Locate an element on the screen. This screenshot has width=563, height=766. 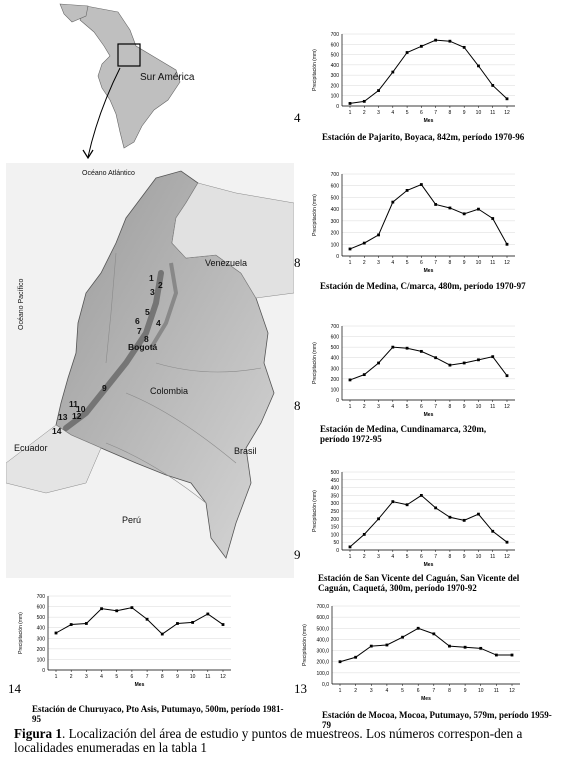
x-axis-label: Mes is located at coordinates (429, 121).